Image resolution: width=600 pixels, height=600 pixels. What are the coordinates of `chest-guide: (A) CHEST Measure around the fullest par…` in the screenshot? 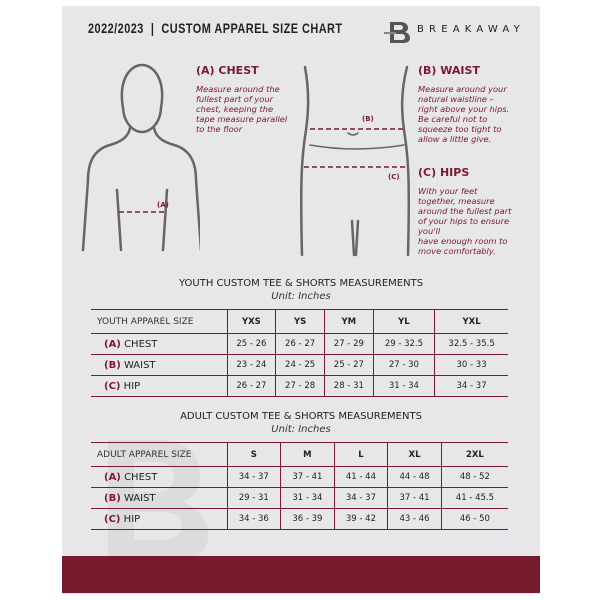 It's located at (241, 99).